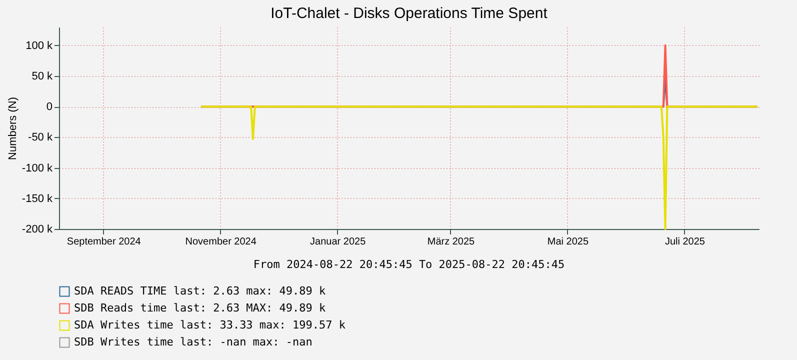 The image size is (797, 360). Describe the element at coordinates (37, 168) in the screenshot. I see `y-tick-label: -100 k` at that location.